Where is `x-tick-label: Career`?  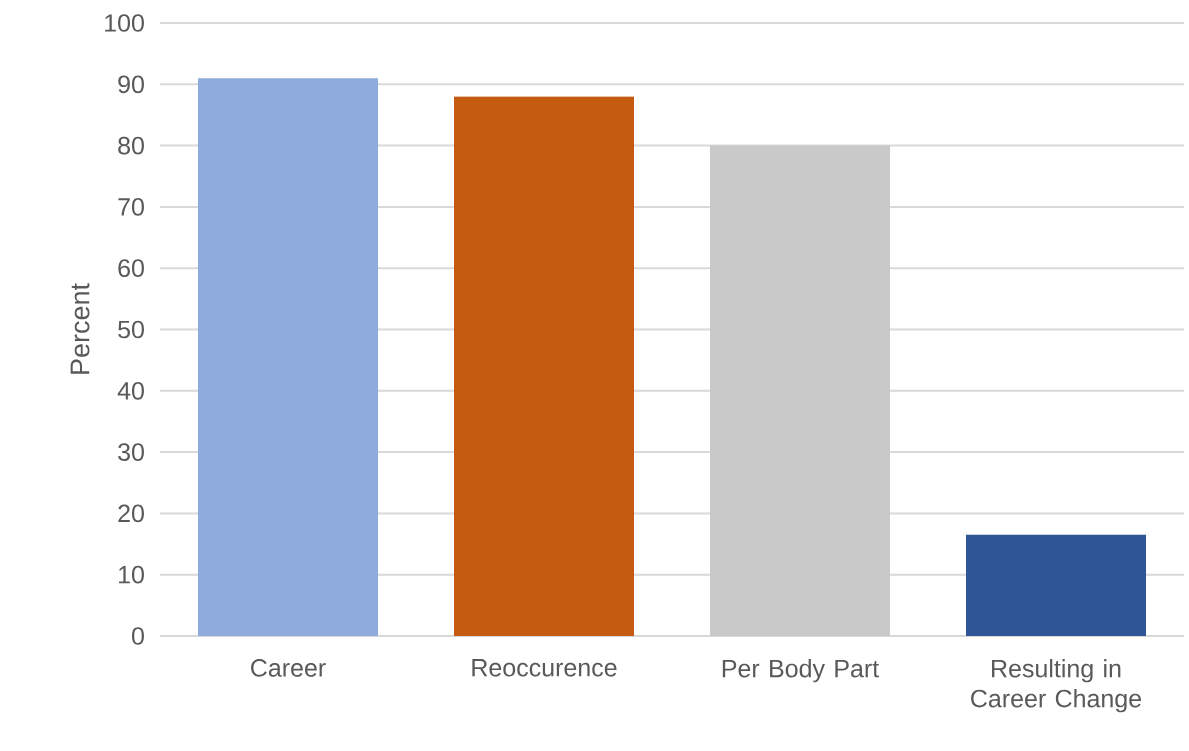 x-tick-label: Career is located at coordinates (288, 668).